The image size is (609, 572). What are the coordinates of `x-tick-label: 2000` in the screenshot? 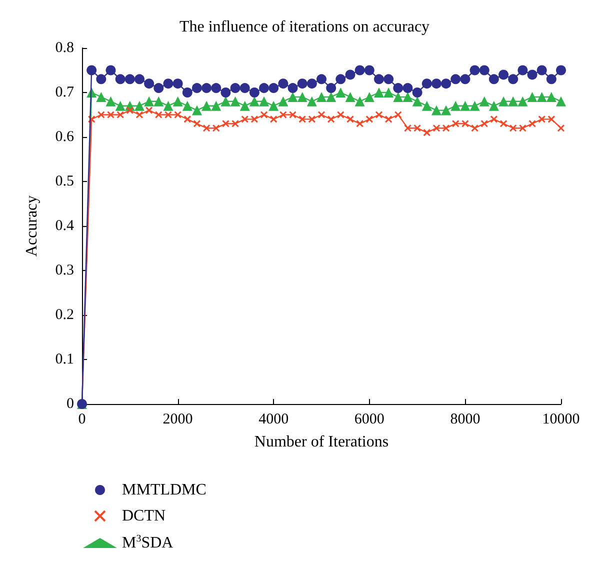 It's located at (177, 420).